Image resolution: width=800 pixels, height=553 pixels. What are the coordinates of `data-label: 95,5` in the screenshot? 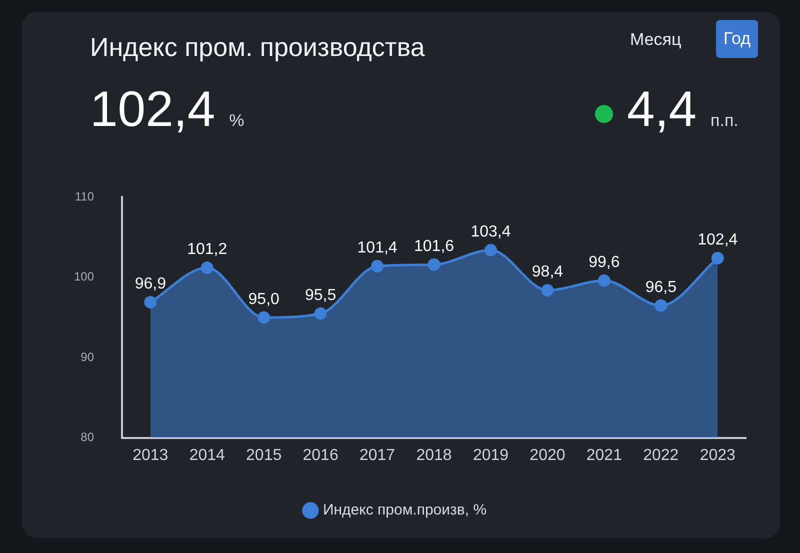 It's located at (320, 295).